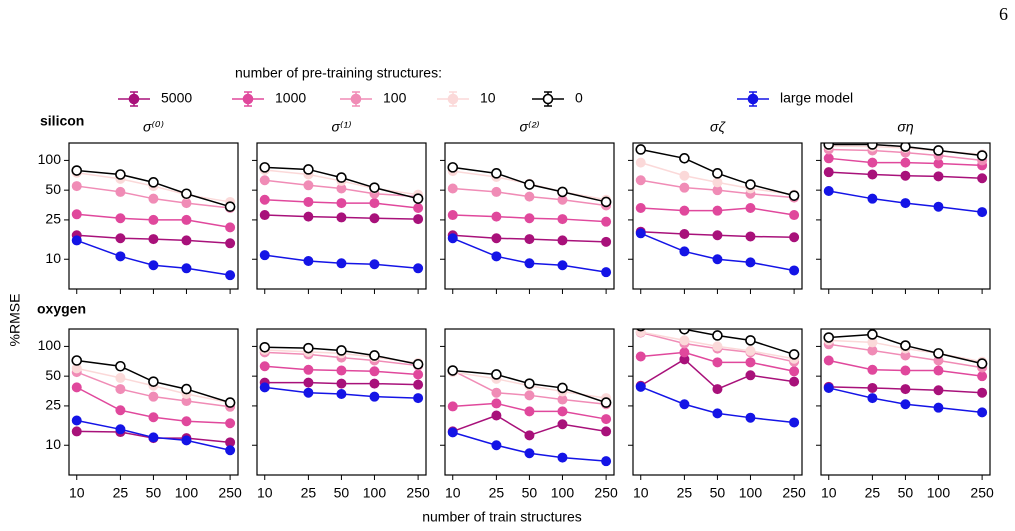  Describe the element at coordinates (579, 98) in the screenshot. I see `legend-label: 0` at that location.